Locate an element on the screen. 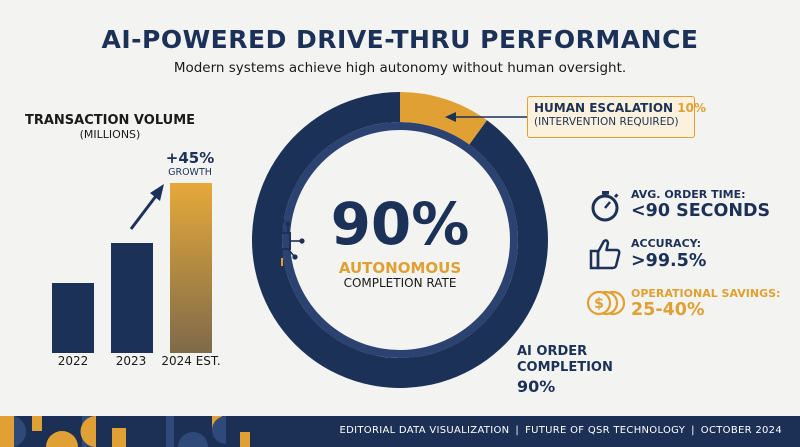  bar-2022 is located at coordinates (73, 318).